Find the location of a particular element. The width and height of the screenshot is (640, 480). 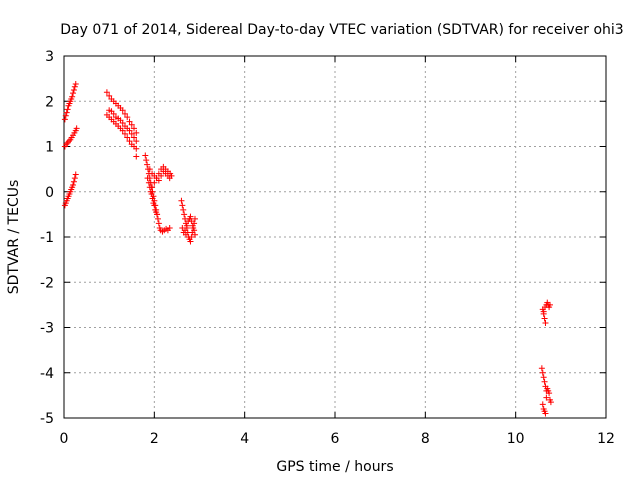

y-tick-label: -4 is located at coordinates (47, 374).